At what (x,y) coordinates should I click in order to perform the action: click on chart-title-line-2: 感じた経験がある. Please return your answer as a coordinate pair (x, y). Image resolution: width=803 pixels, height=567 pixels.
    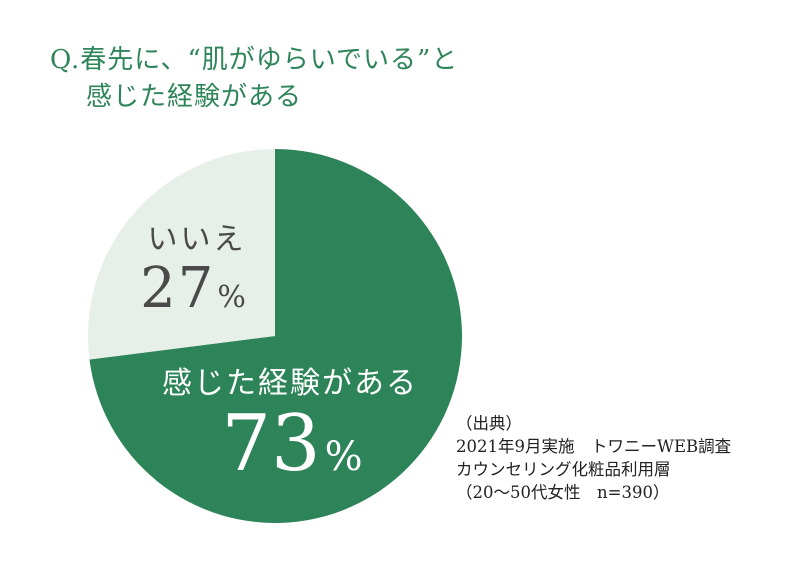
    Looking at the image, I should click on (194, 97).